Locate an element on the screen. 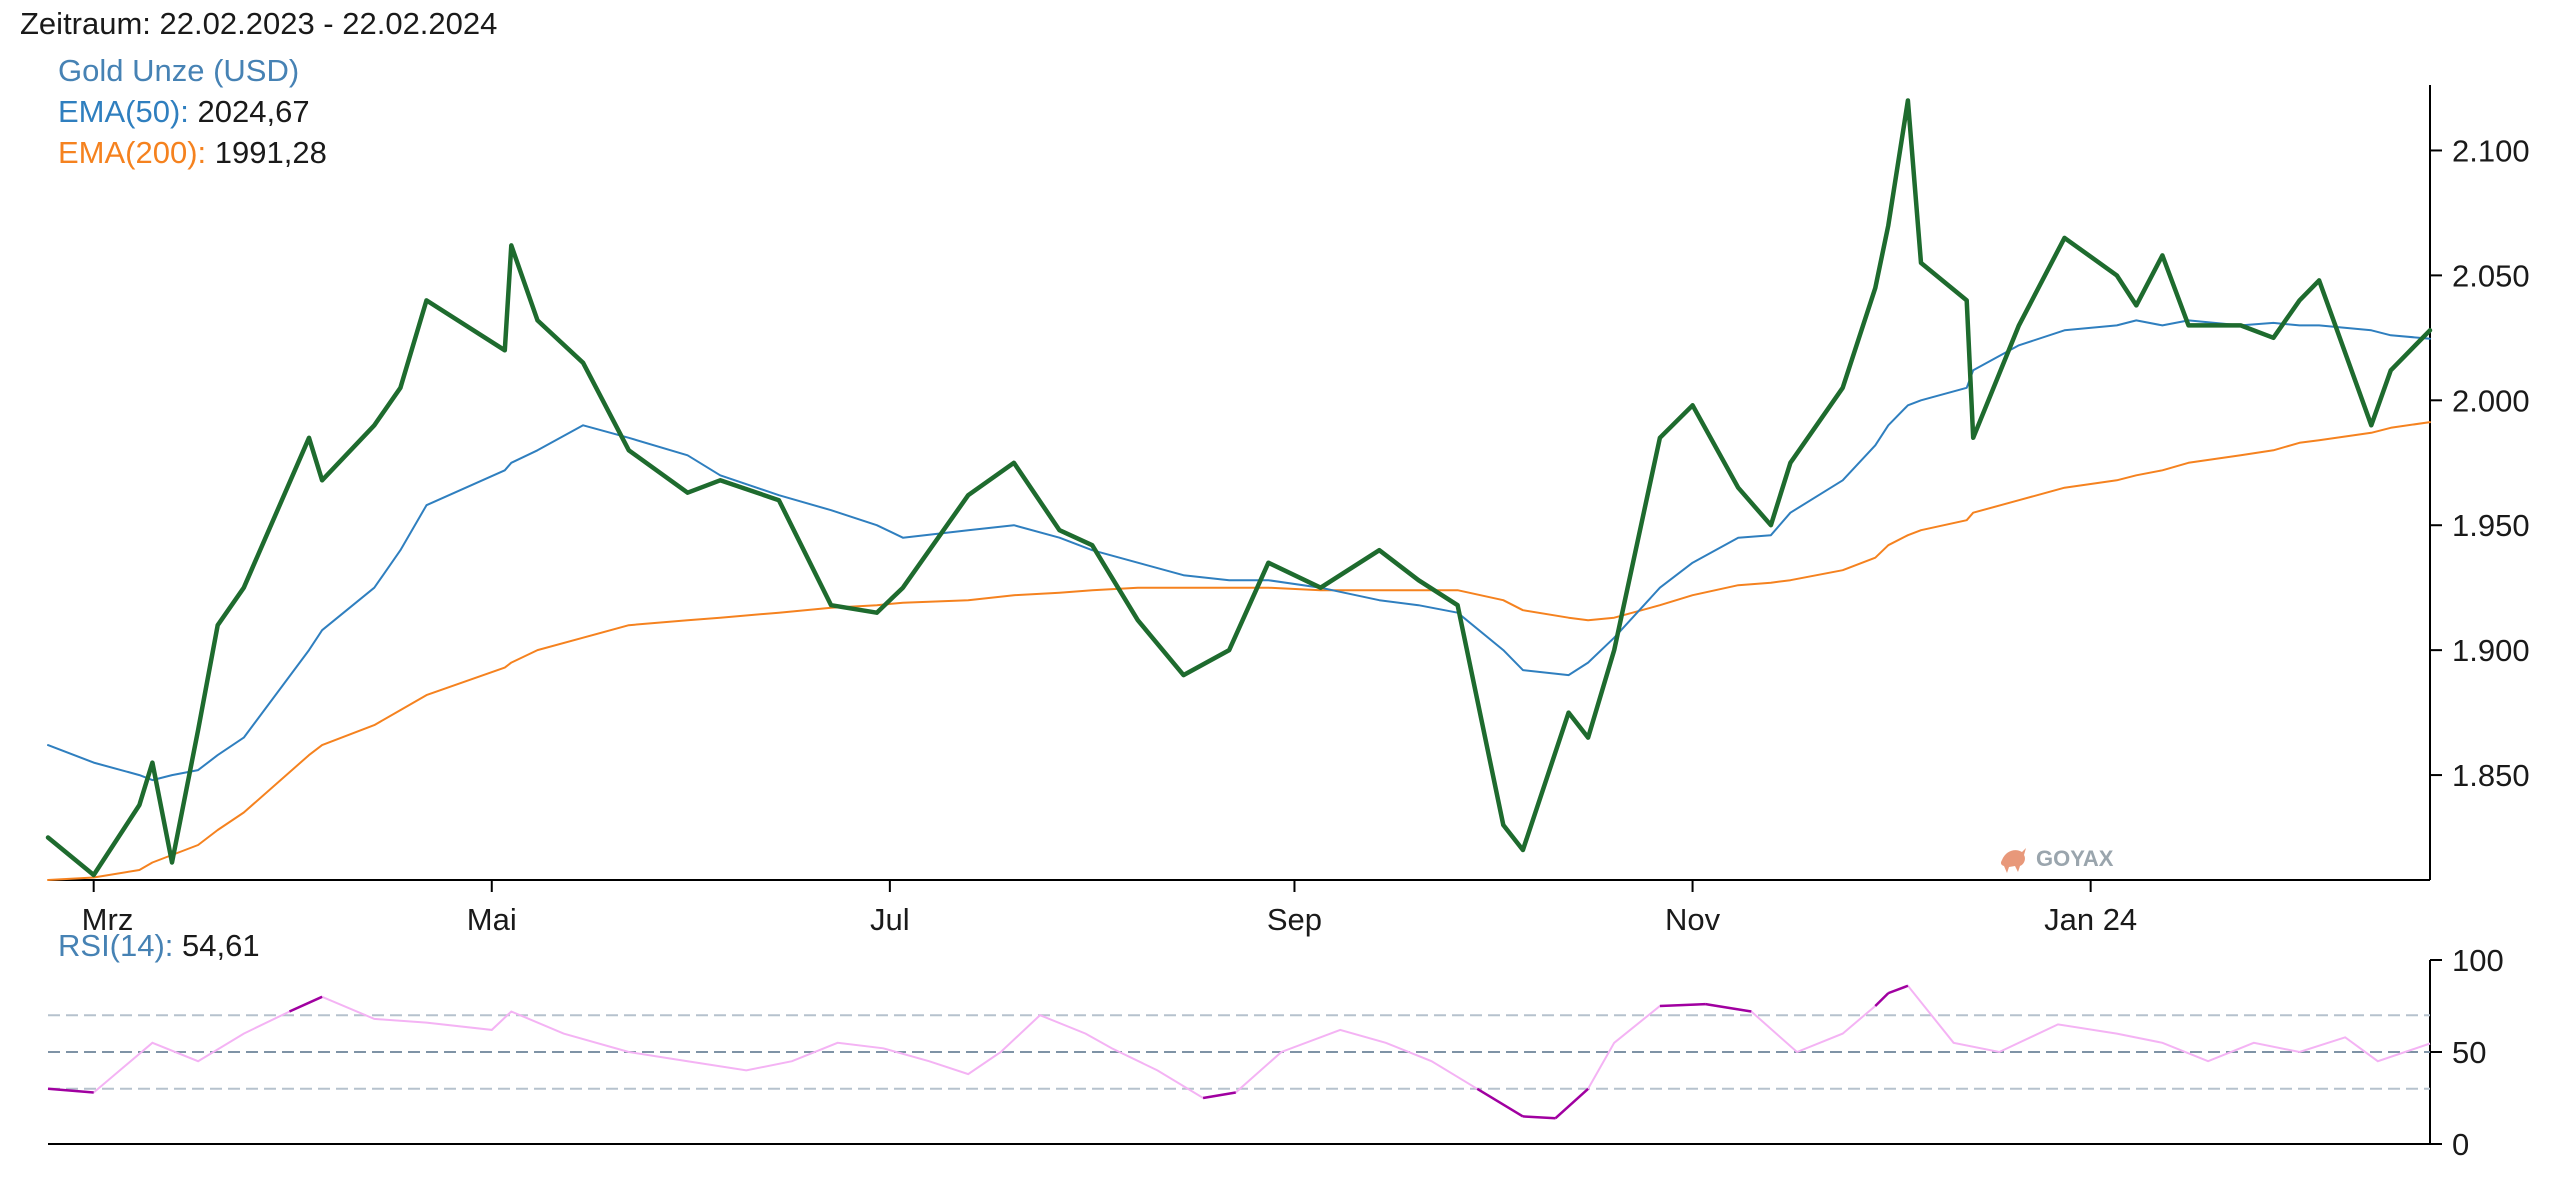 This screenshot has height=1201, width=2560. rsi-line is located at coordinates (1239, 1052).